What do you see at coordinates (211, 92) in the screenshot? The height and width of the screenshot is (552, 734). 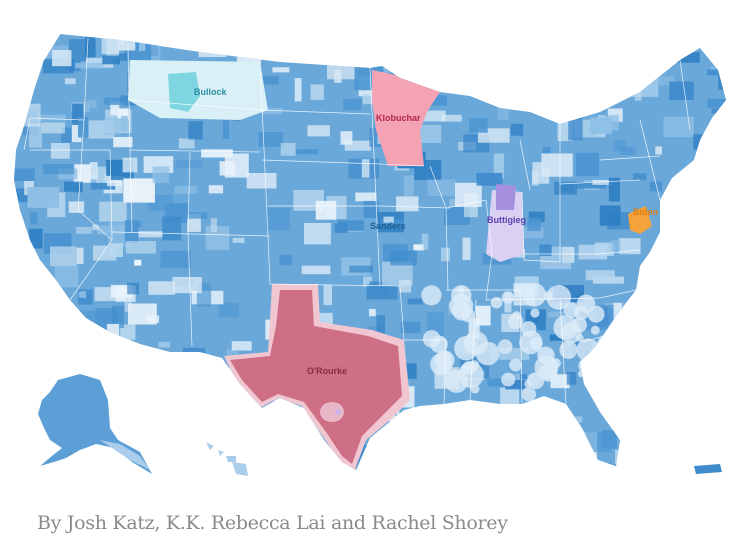 I see `bullock-label: Bullock` at bounding box center [211, 92].